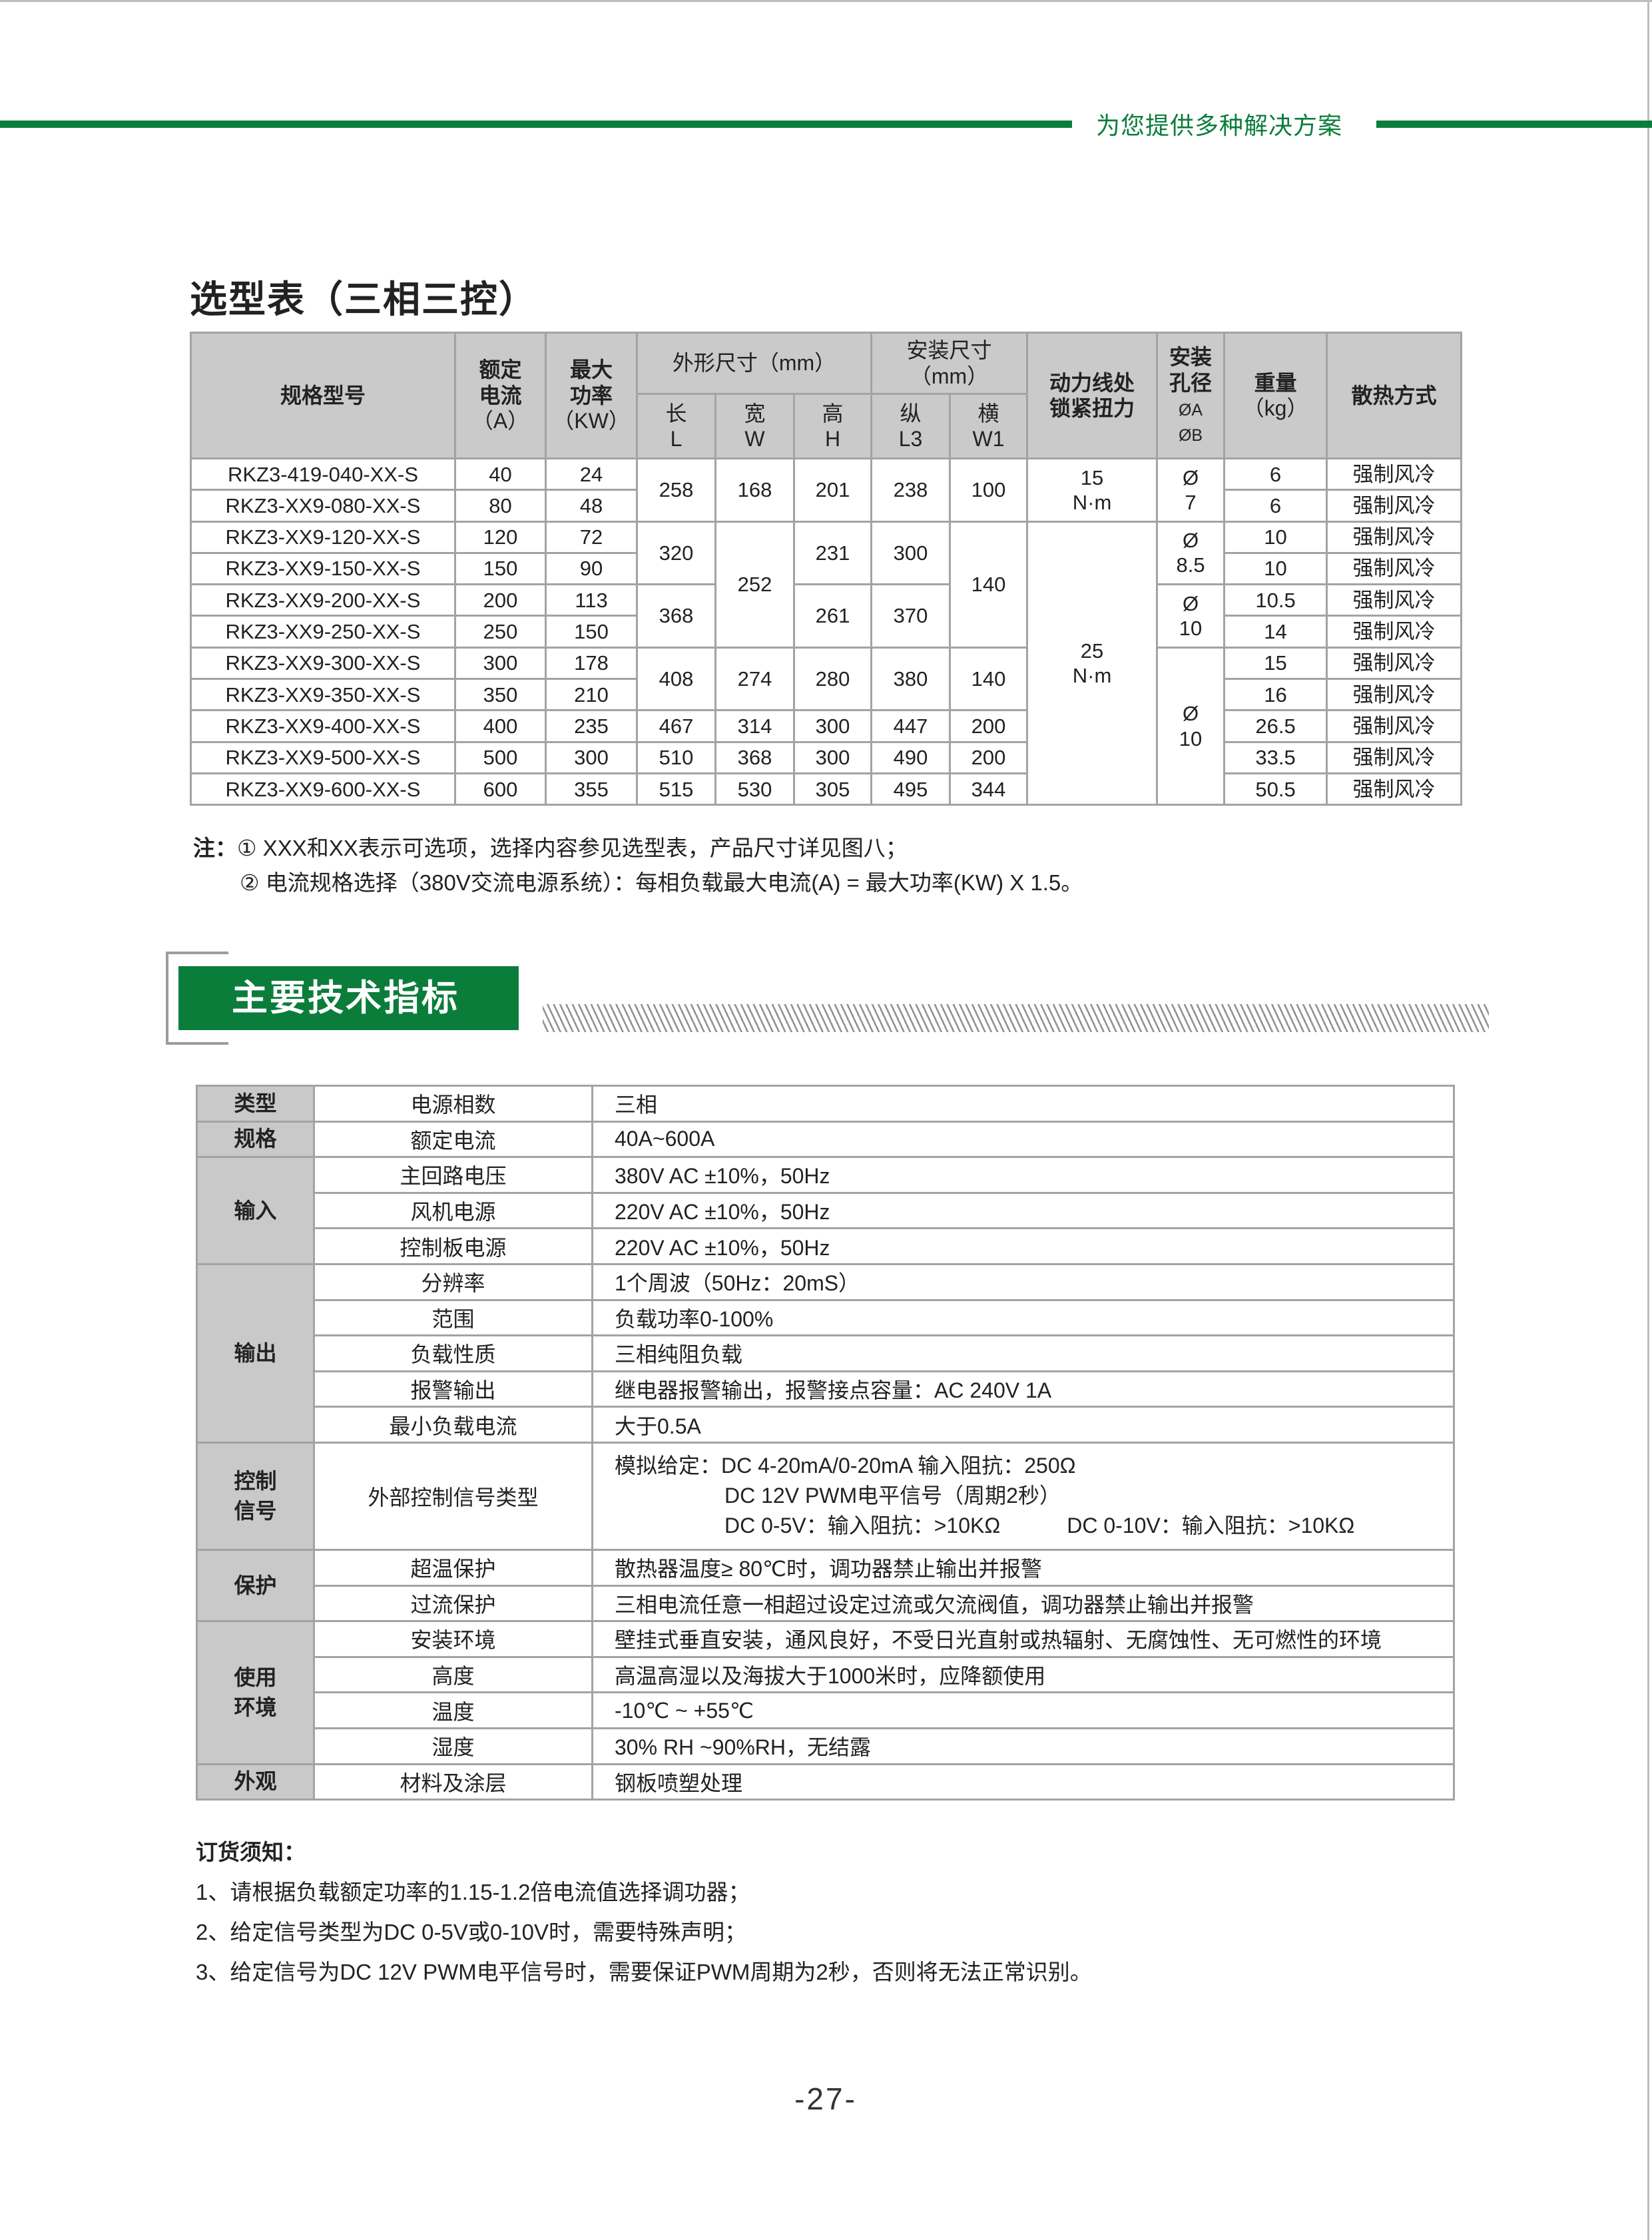 The width and height of the screenshot is (1652, 2240). I want to click on cell-current: 250, so click(500, 632).